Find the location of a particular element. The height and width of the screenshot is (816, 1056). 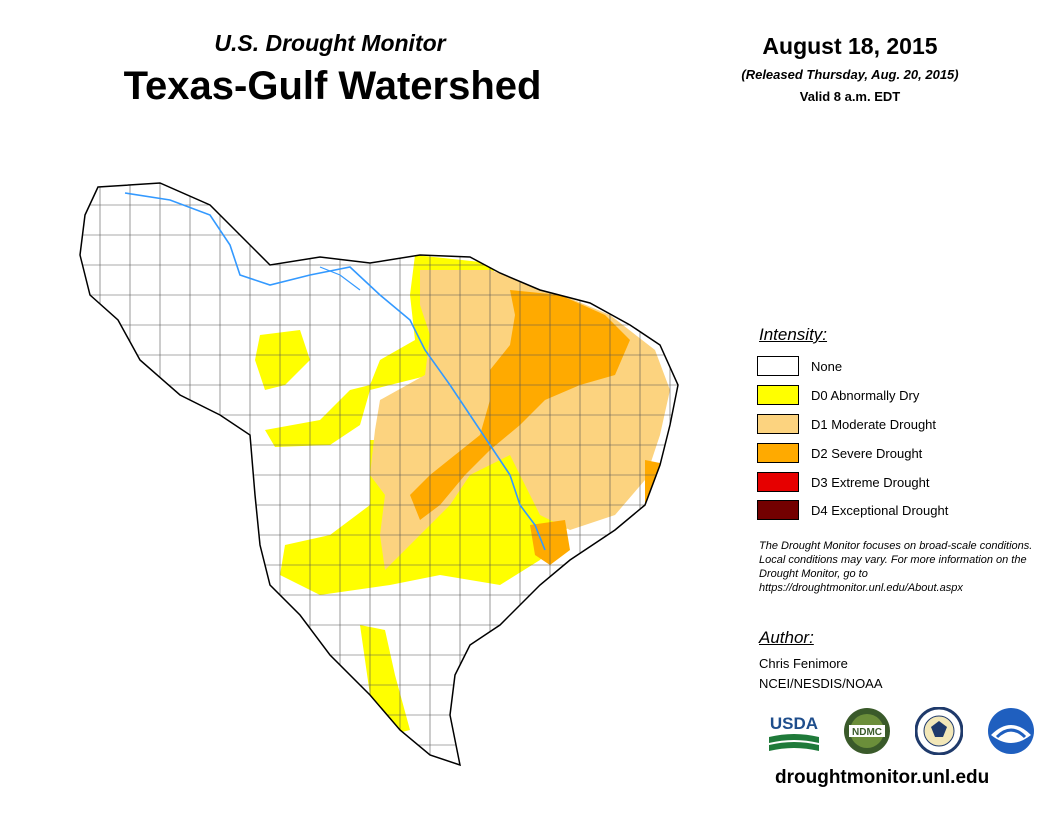

noaa-logo is located at coordinates (1011, 731).